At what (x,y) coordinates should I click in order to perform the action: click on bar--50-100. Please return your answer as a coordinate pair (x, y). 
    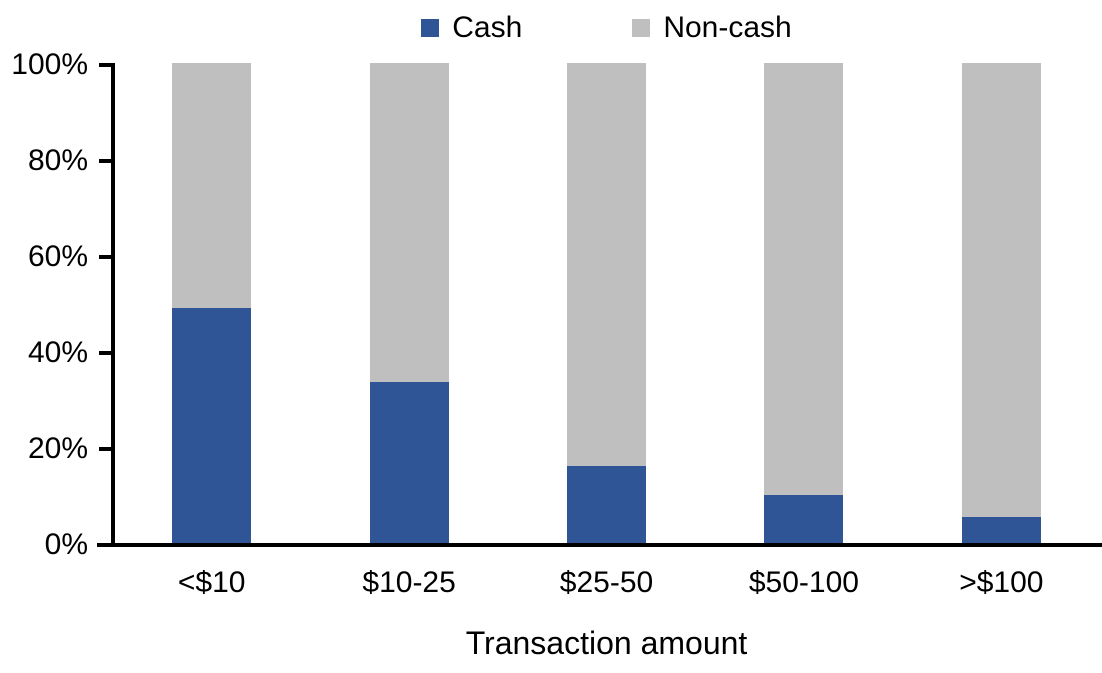
    Looking at the image, I should click on (804, 303).